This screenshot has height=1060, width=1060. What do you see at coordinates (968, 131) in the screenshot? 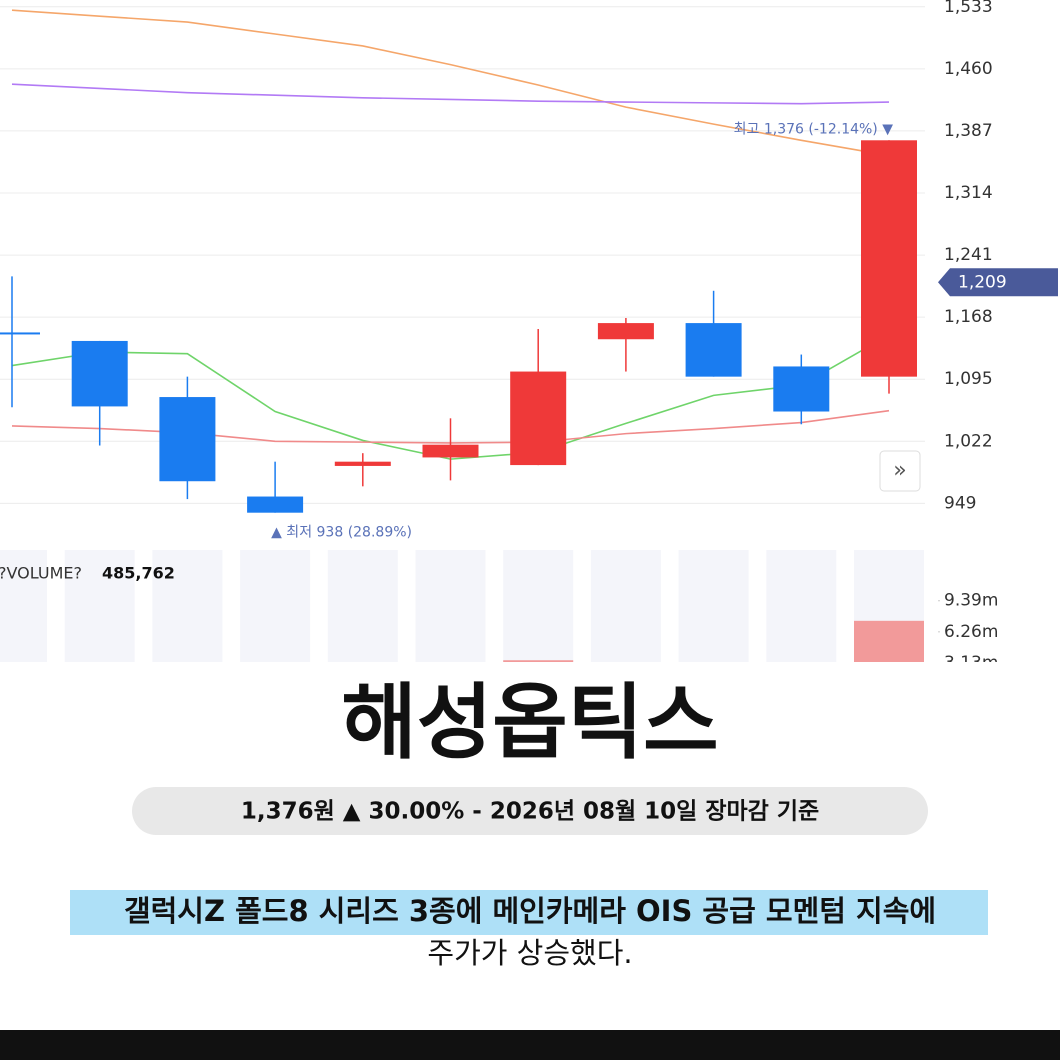
I see `y-tick-label: 1,387` at bounding box center [968, 131].